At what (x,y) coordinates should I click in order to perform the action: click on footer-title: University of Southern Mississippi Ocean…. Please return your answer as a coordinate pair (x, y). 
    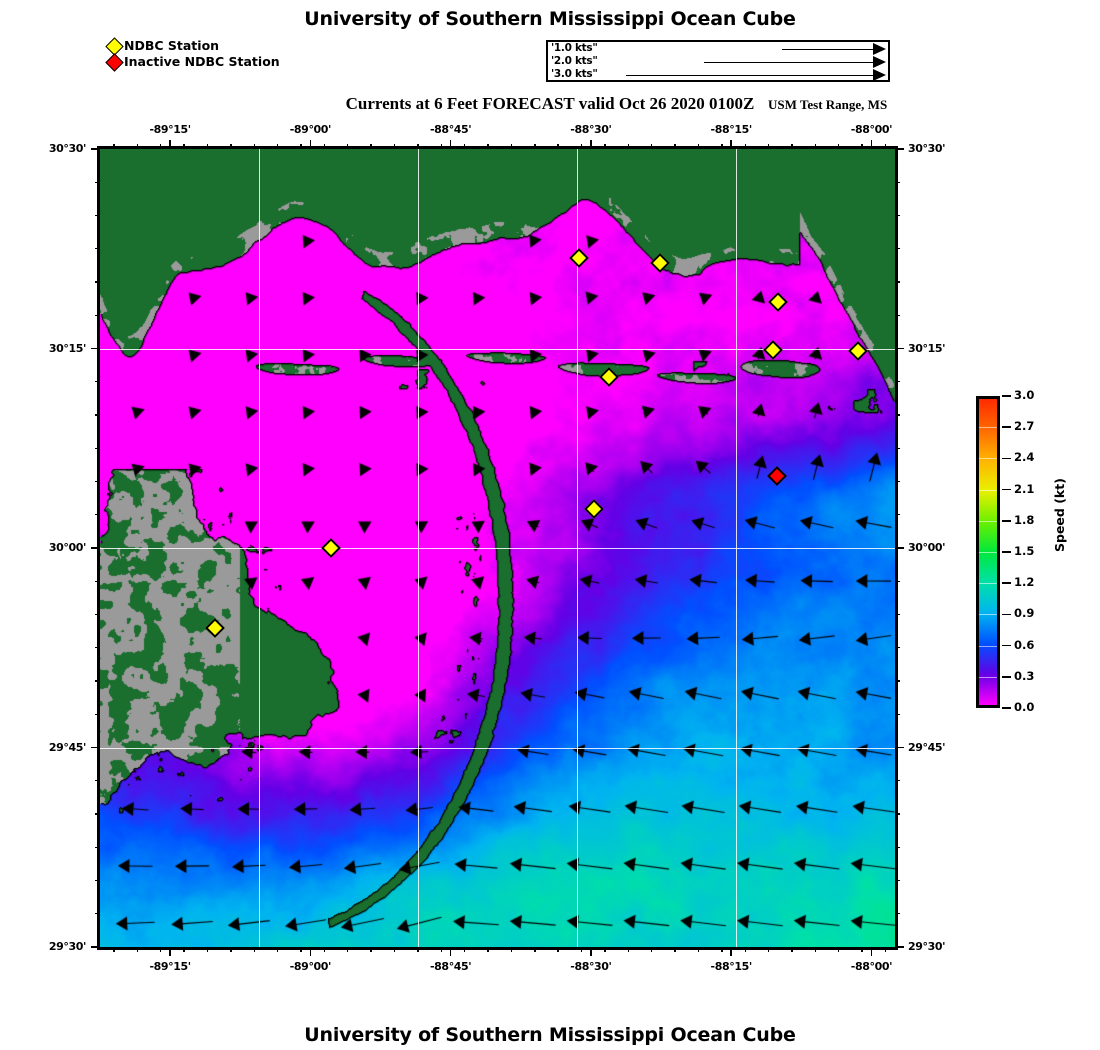
    Looking at the image, I should click on (550, 1035).